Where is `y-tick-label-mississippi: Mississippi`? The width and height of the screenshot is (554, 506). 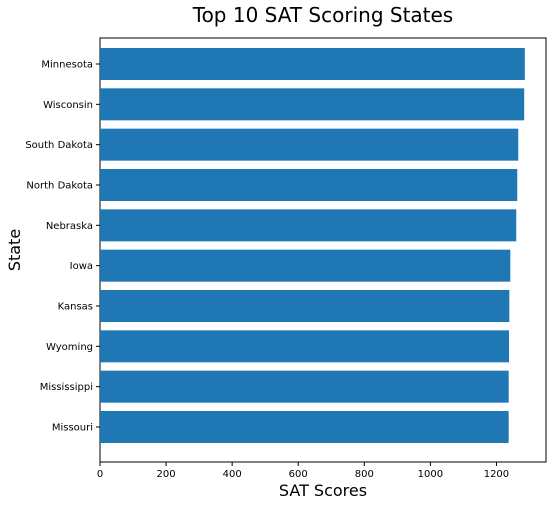
y-tick-label-mississippi: Mississippi is located at coordinates (66, 387).